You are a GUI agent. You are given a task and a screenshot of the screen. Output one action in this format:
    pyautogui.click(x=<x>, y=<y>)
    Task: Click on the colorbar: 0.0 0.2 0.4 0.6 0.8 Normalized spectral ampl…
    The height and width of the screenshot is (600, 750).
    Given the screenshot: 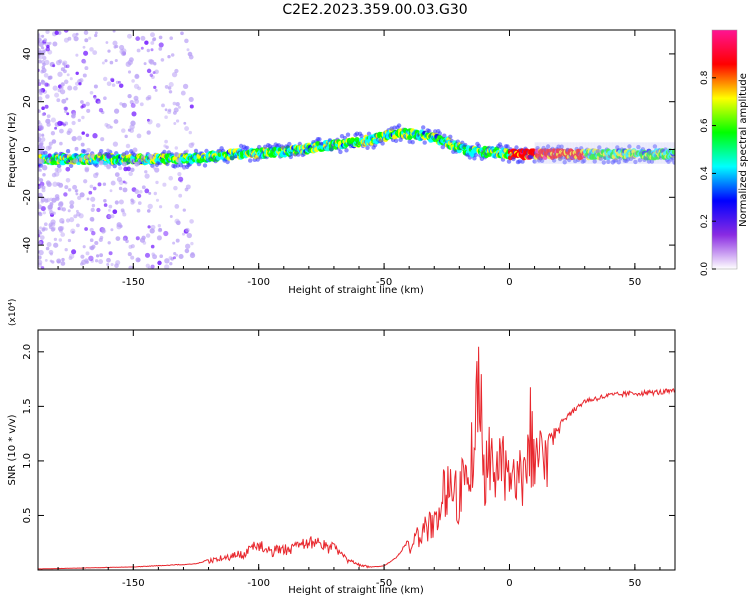 What is the action you would take?
    pyautogui.click(x=724, y=152)
    